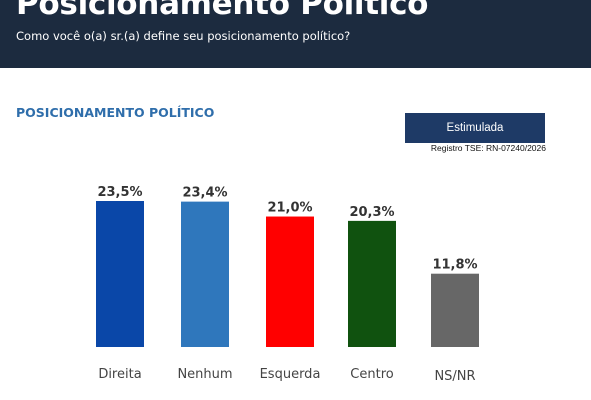  I want to click on bar-nenhum, so click(205, 274).